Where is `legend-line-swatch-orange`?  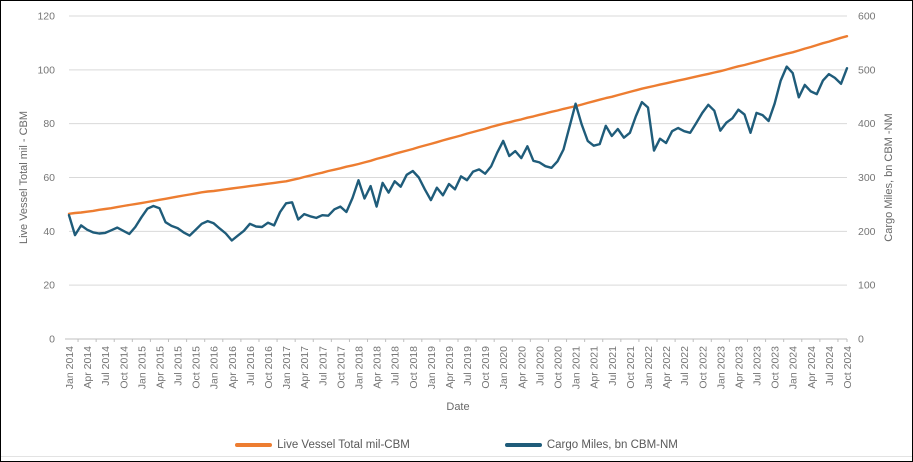
legend-line-swatch-orange is located at coordinates (254, 445).